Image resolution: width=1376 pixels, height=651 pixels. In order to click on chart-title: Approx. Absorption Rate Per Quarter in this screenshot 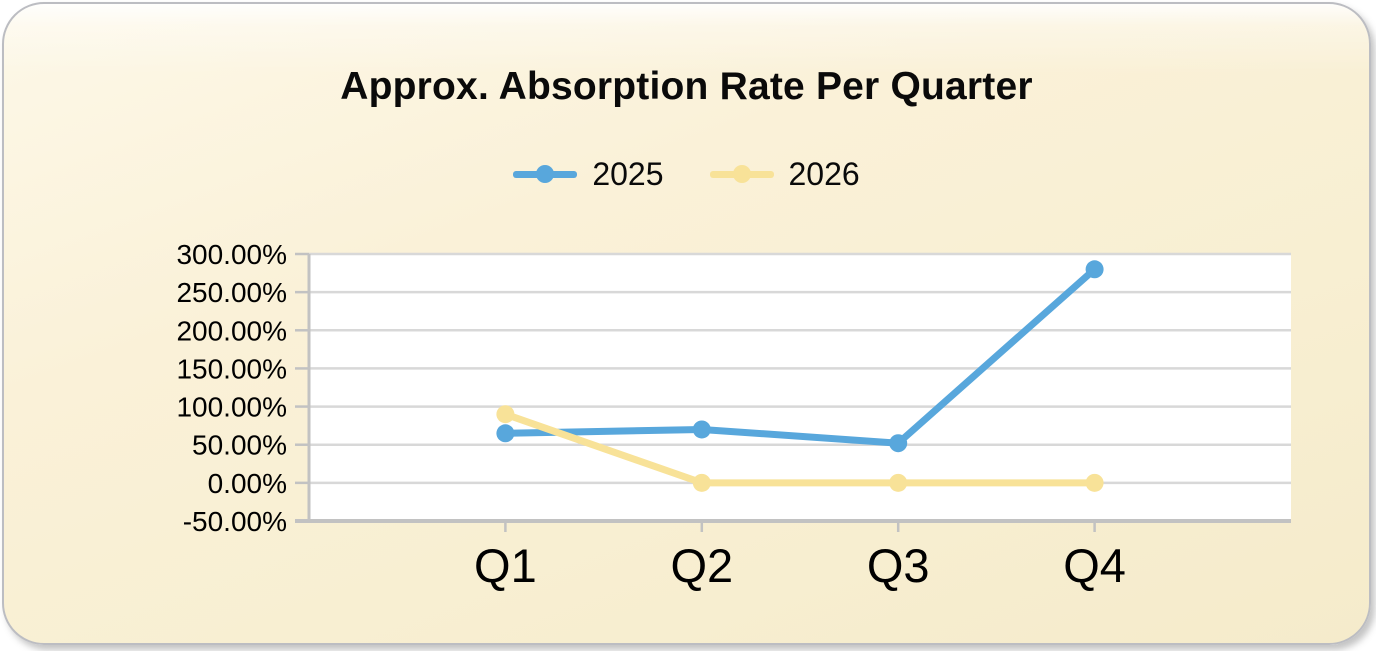, I will do `click(686, 86)`.